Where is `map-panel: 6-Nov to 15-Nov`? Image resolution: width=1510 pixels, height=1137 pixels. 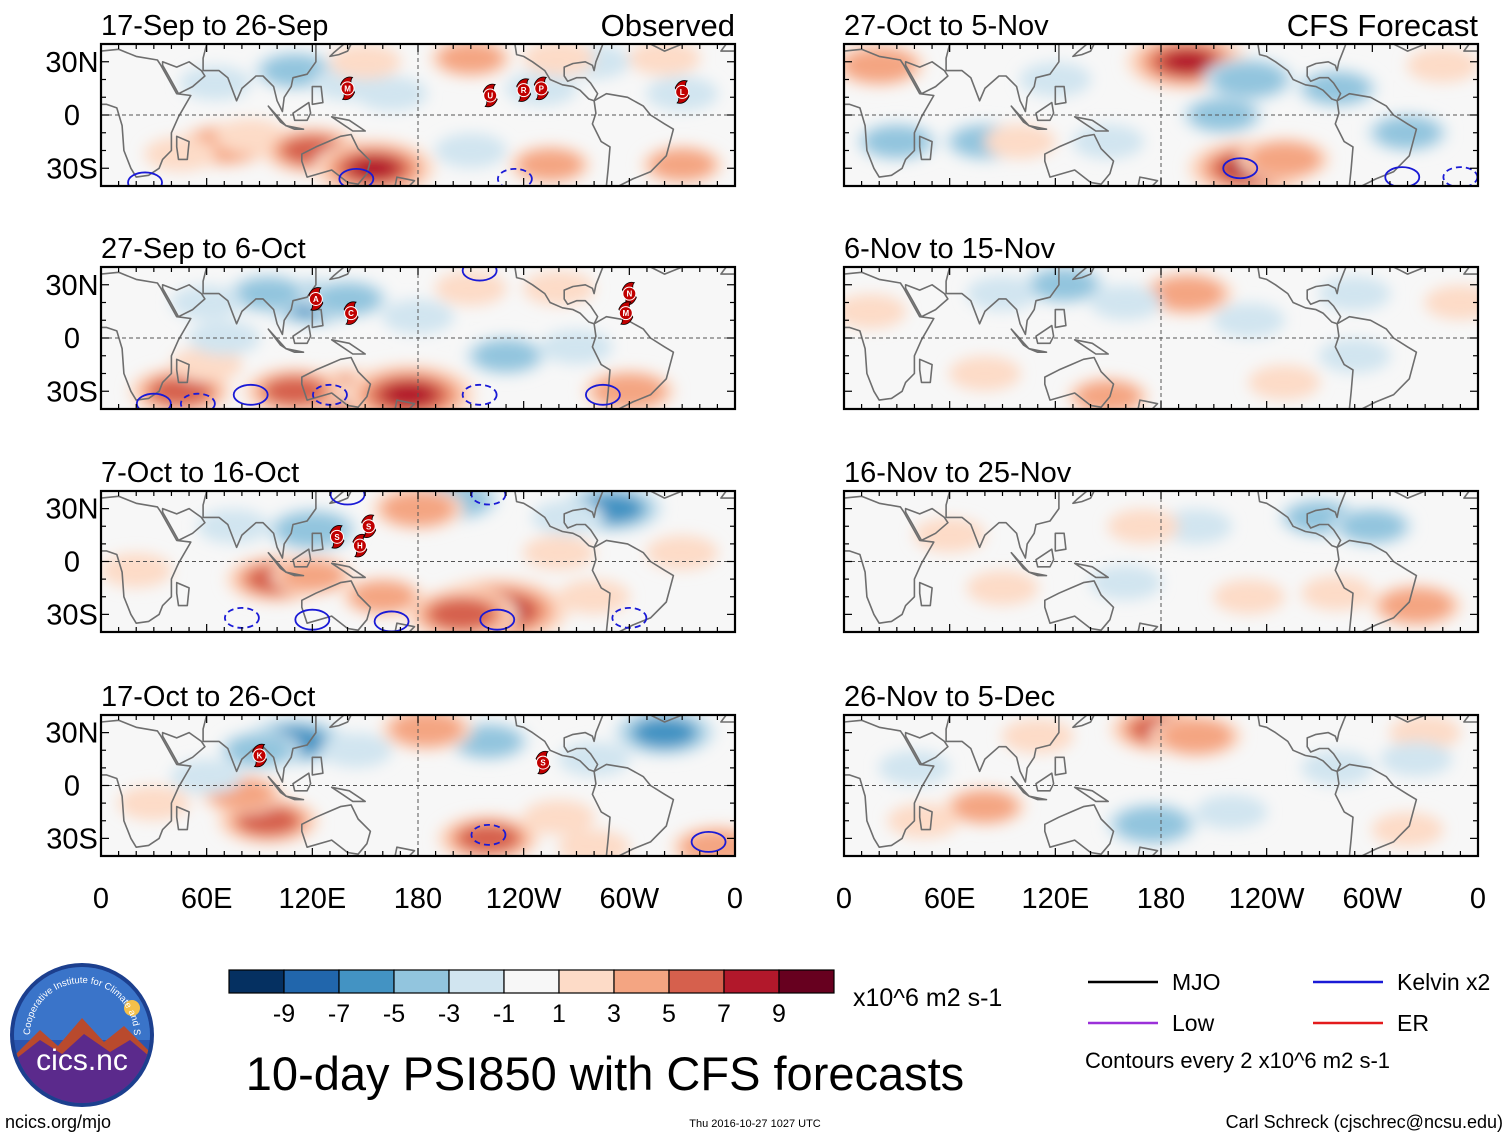 map-panel: 6-Nov to 15-Nov is located at coordinates (1161, 322).